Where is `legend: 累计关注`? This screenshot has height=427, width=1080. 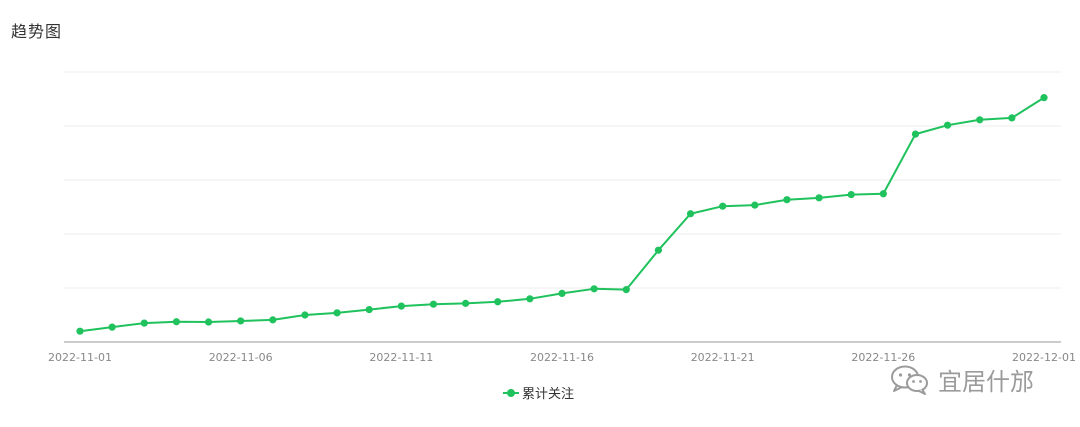
legend: 累计关注 is located at coordinates (538, 392).